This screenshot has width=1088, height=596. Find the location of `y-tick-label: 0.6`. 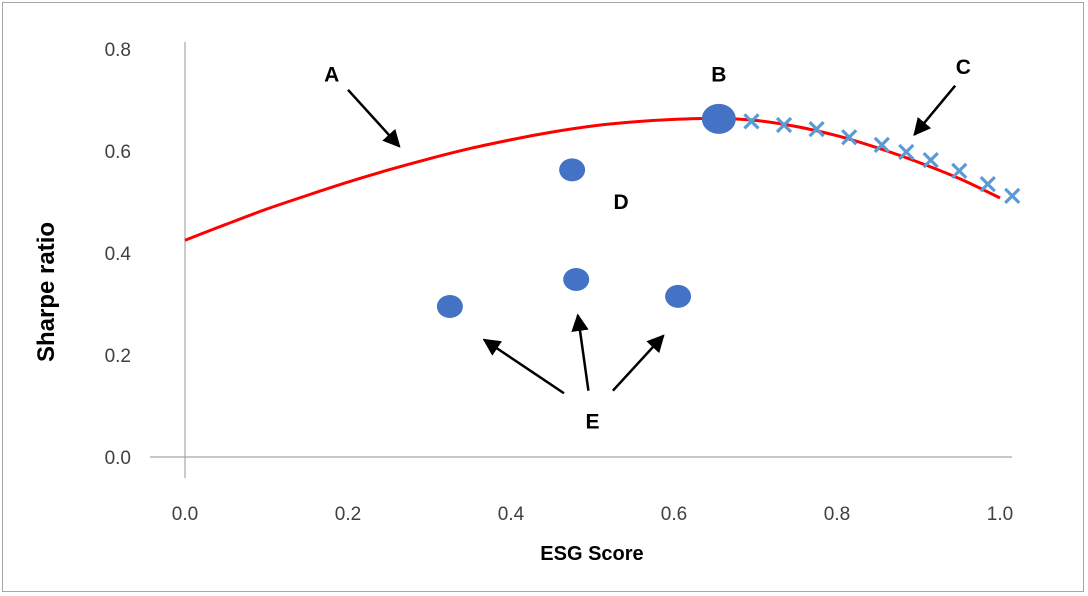

y-tick-label: 0.6 is located at coordinates (118, 152).